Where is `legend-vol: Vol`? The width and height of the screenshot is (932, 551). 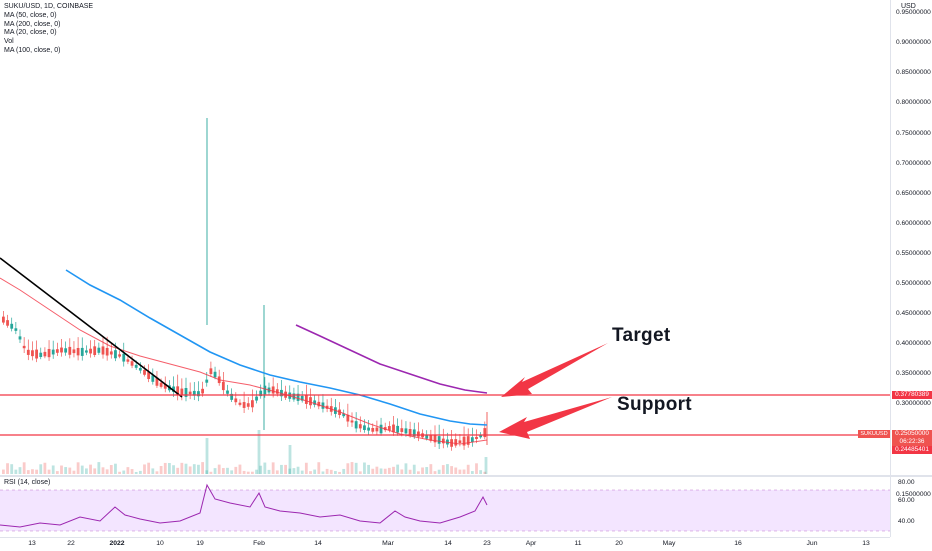
legend-vol: Vol is located at coordinates (9, 42).